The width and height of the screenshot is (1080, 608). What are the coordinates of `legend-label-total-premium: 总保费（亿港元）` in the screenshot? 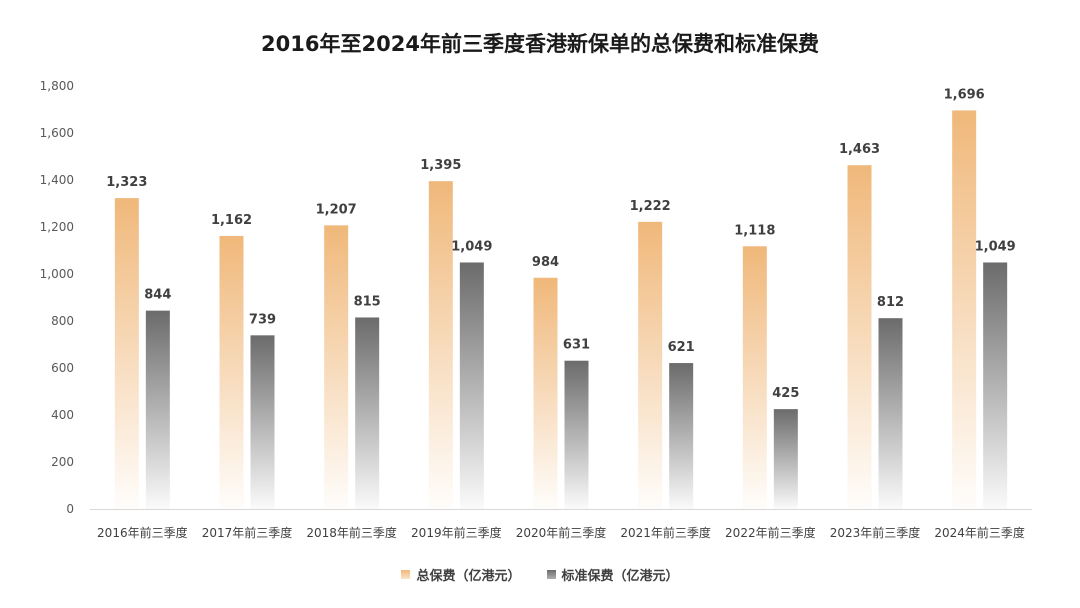 It's located at (468, 576).